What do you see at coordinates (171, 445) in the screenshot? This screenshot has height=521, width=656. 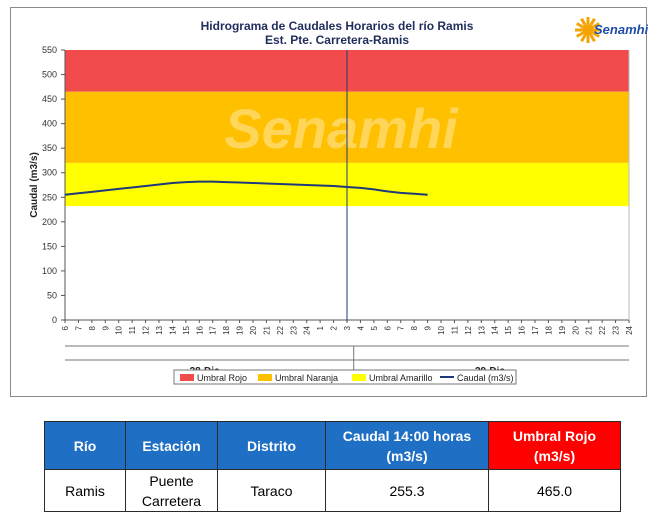 I see `header-estacion: Estación` at bounding box center [171, 445].